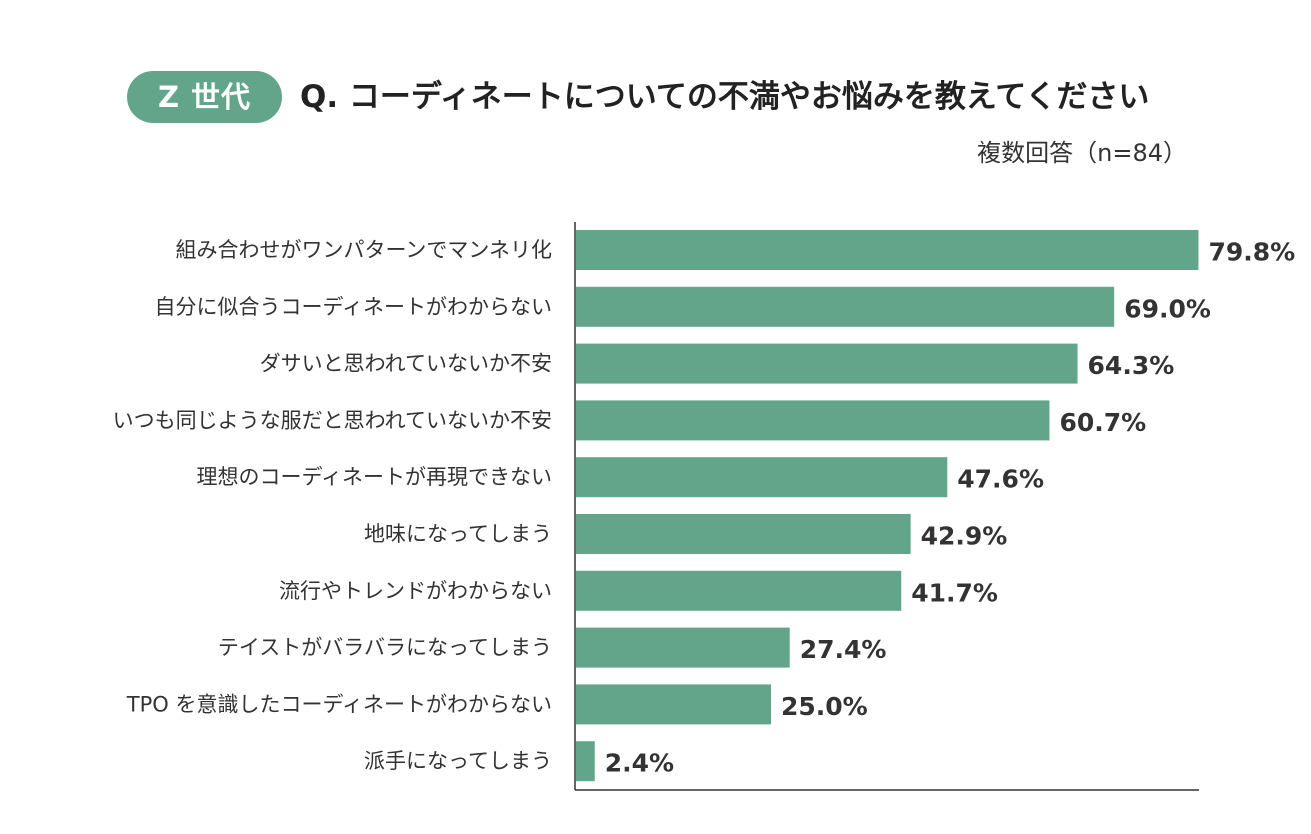 The height and width of the screenshot is (834, 1311). Describe the element at coordinates (1131, 365) in the screenshot. I see `value-label-2: 64.3%` at that location.